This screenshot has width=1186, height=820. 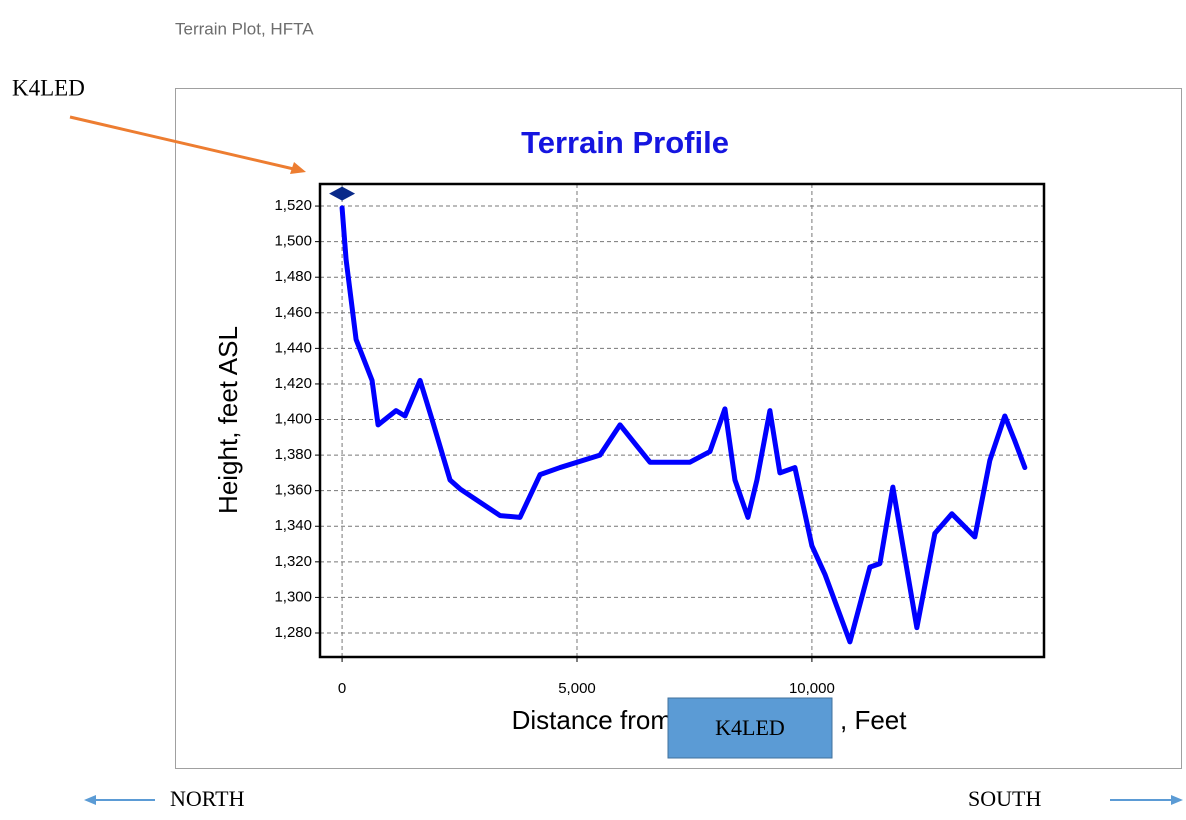 What do you see at coordinates (184, 143) in the screenshot?
I see `annotation-arrow` at bounding box center [184, 143].